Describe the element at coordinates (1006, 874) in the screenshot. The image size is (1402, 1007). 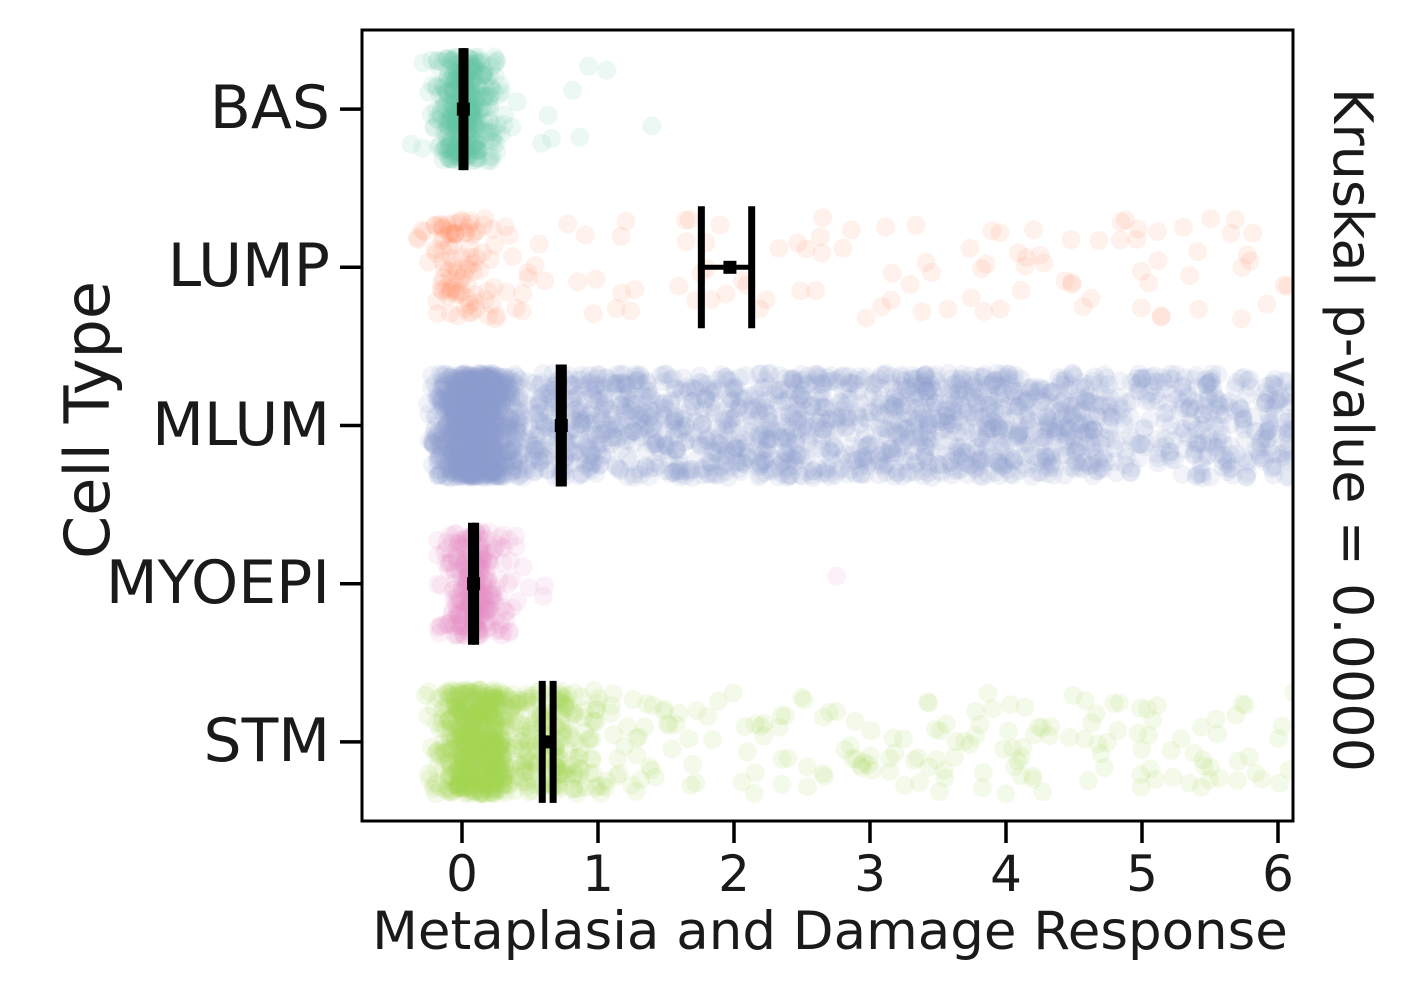
I see `x-tick-label-4: 4` at that location.